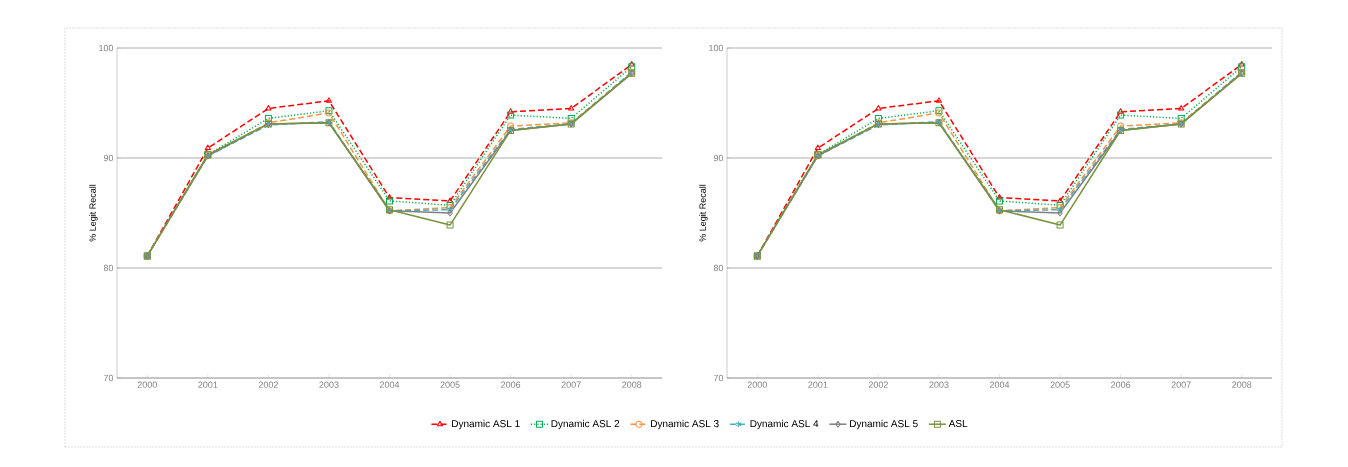 The height and width of the screenshot is (467, 1348). I want to click on legend-label: Dynamic ASL 2, so click(585, 424).